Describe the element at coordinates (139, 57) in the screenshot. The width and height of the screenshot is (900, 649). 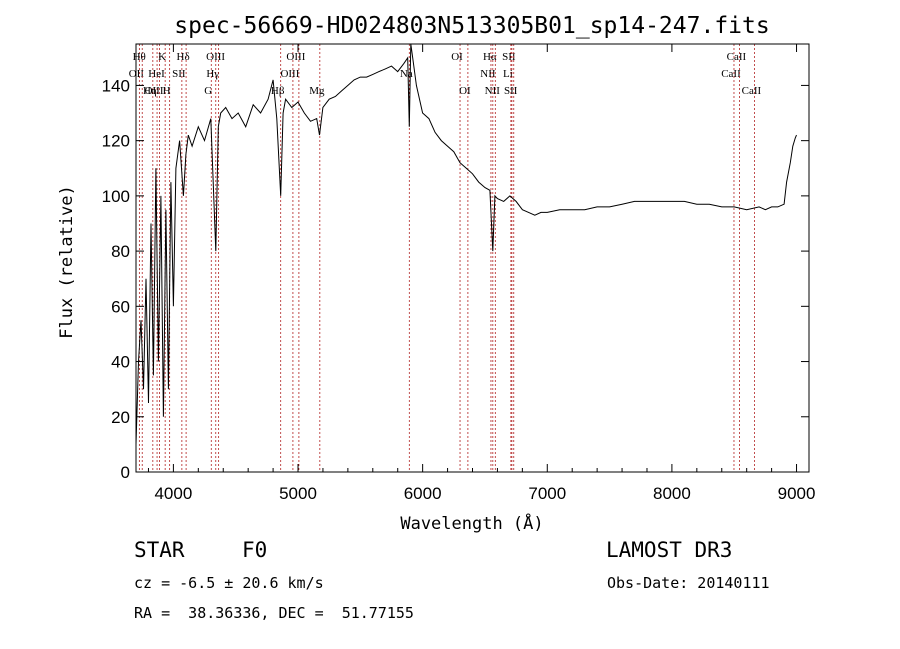
I see `line-label: Hθ` at that location.